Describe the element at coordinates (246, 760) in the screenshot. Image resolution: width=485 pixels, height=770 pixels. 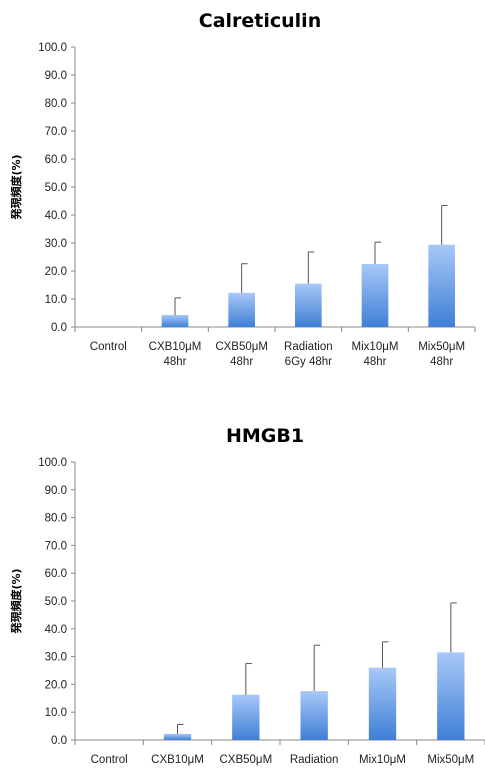
I see `hmgb1-category-label: CXB50μM` at that location.